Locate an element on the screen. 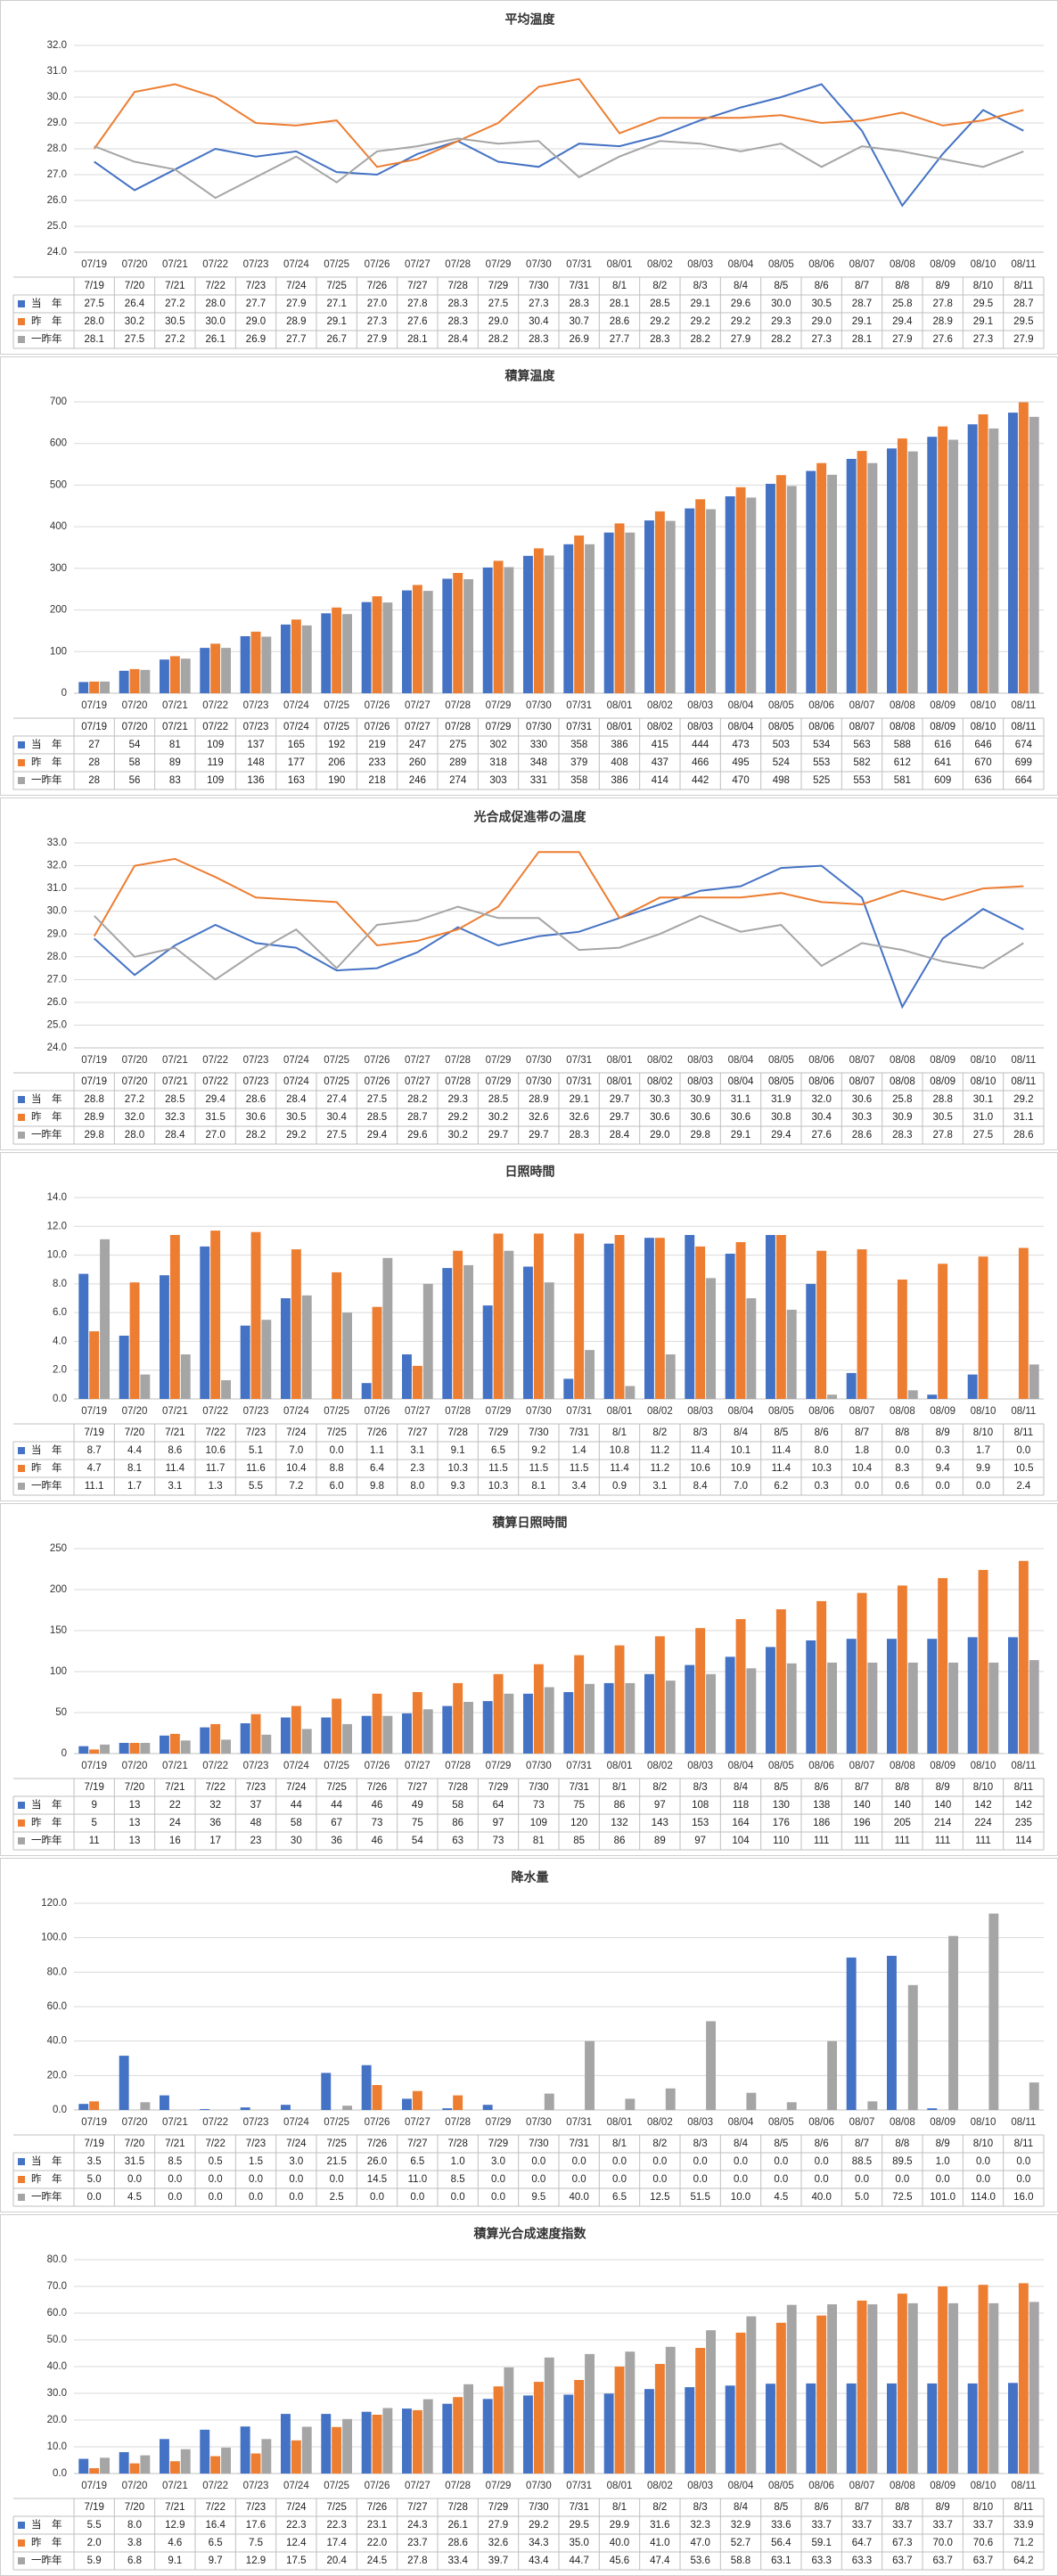 The image size is (1058, 2576). table-value-cell: 10.9 is located at coordinates (740, 1468).